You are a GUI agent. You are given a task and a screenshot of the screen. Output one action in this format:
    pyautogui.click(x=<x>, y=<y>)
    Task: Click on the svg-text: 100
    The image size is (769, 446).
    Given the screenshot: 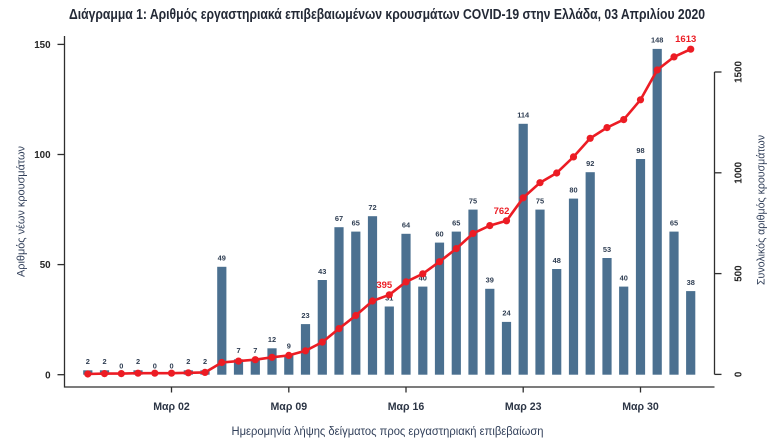 What is the action you would take?
    pyautogui.click(x=42, y=155)
    